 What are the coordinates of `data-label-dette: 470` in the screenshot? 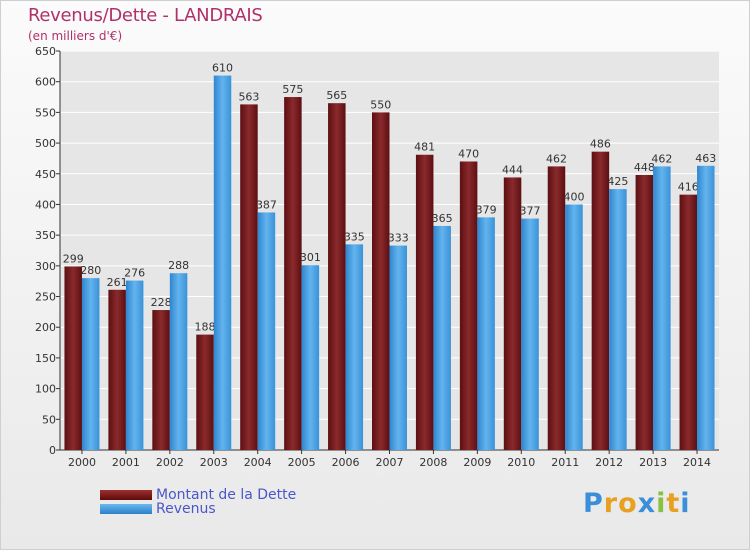 It's located at (468, 153).